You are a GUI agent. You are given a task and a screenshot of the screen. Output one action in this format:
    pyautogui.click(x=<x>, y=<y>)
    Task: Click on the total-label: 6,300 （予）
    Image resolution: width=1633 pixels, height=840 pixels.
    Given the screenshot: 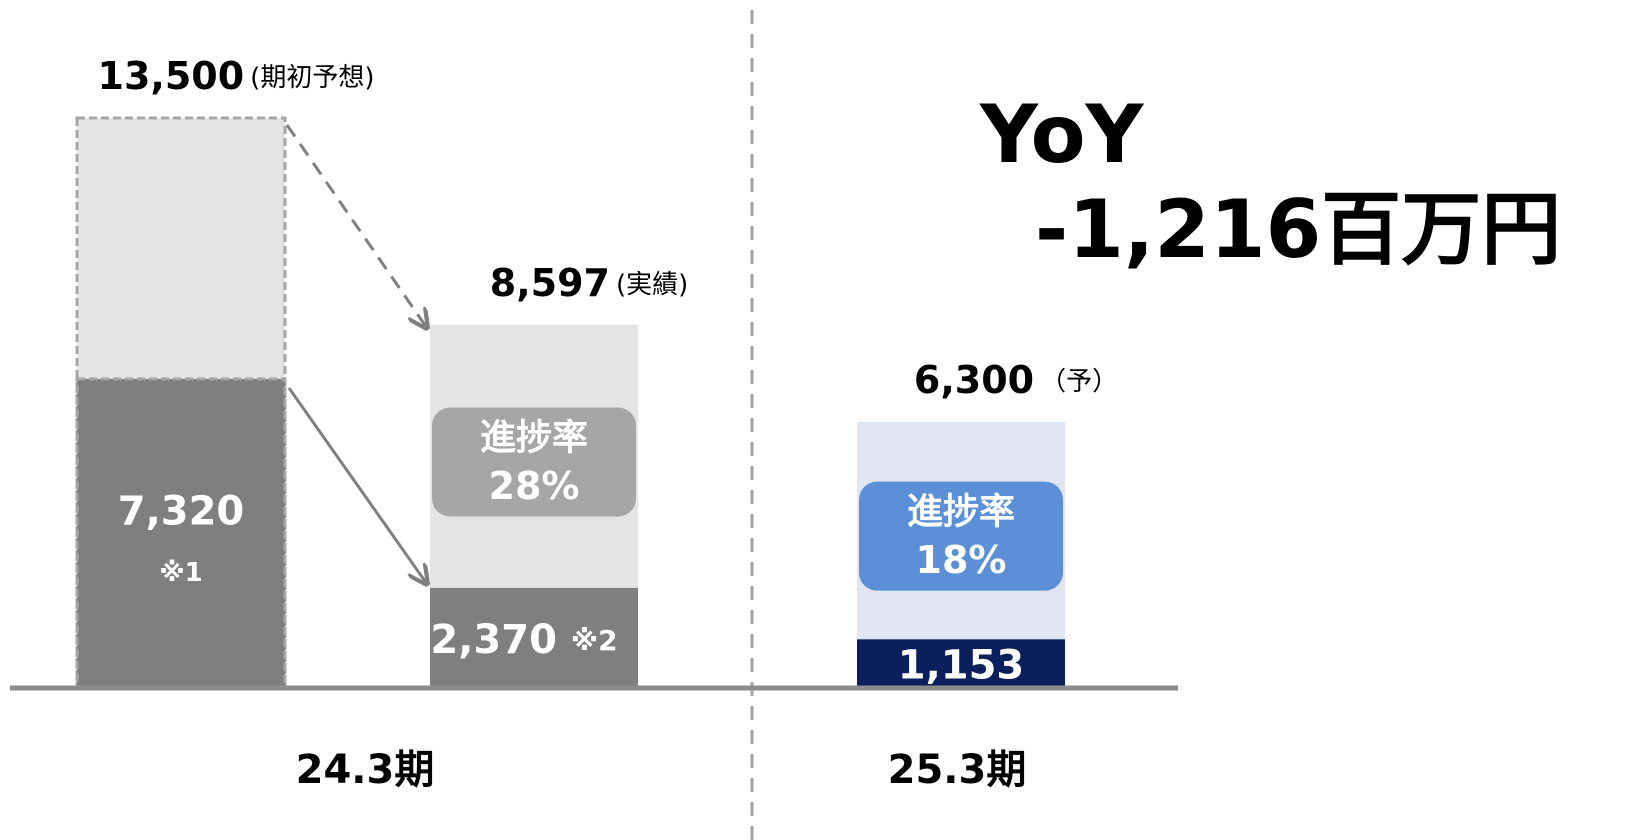 What is the action you would take?
    pyautogui.click(x=1016, y=380)
    